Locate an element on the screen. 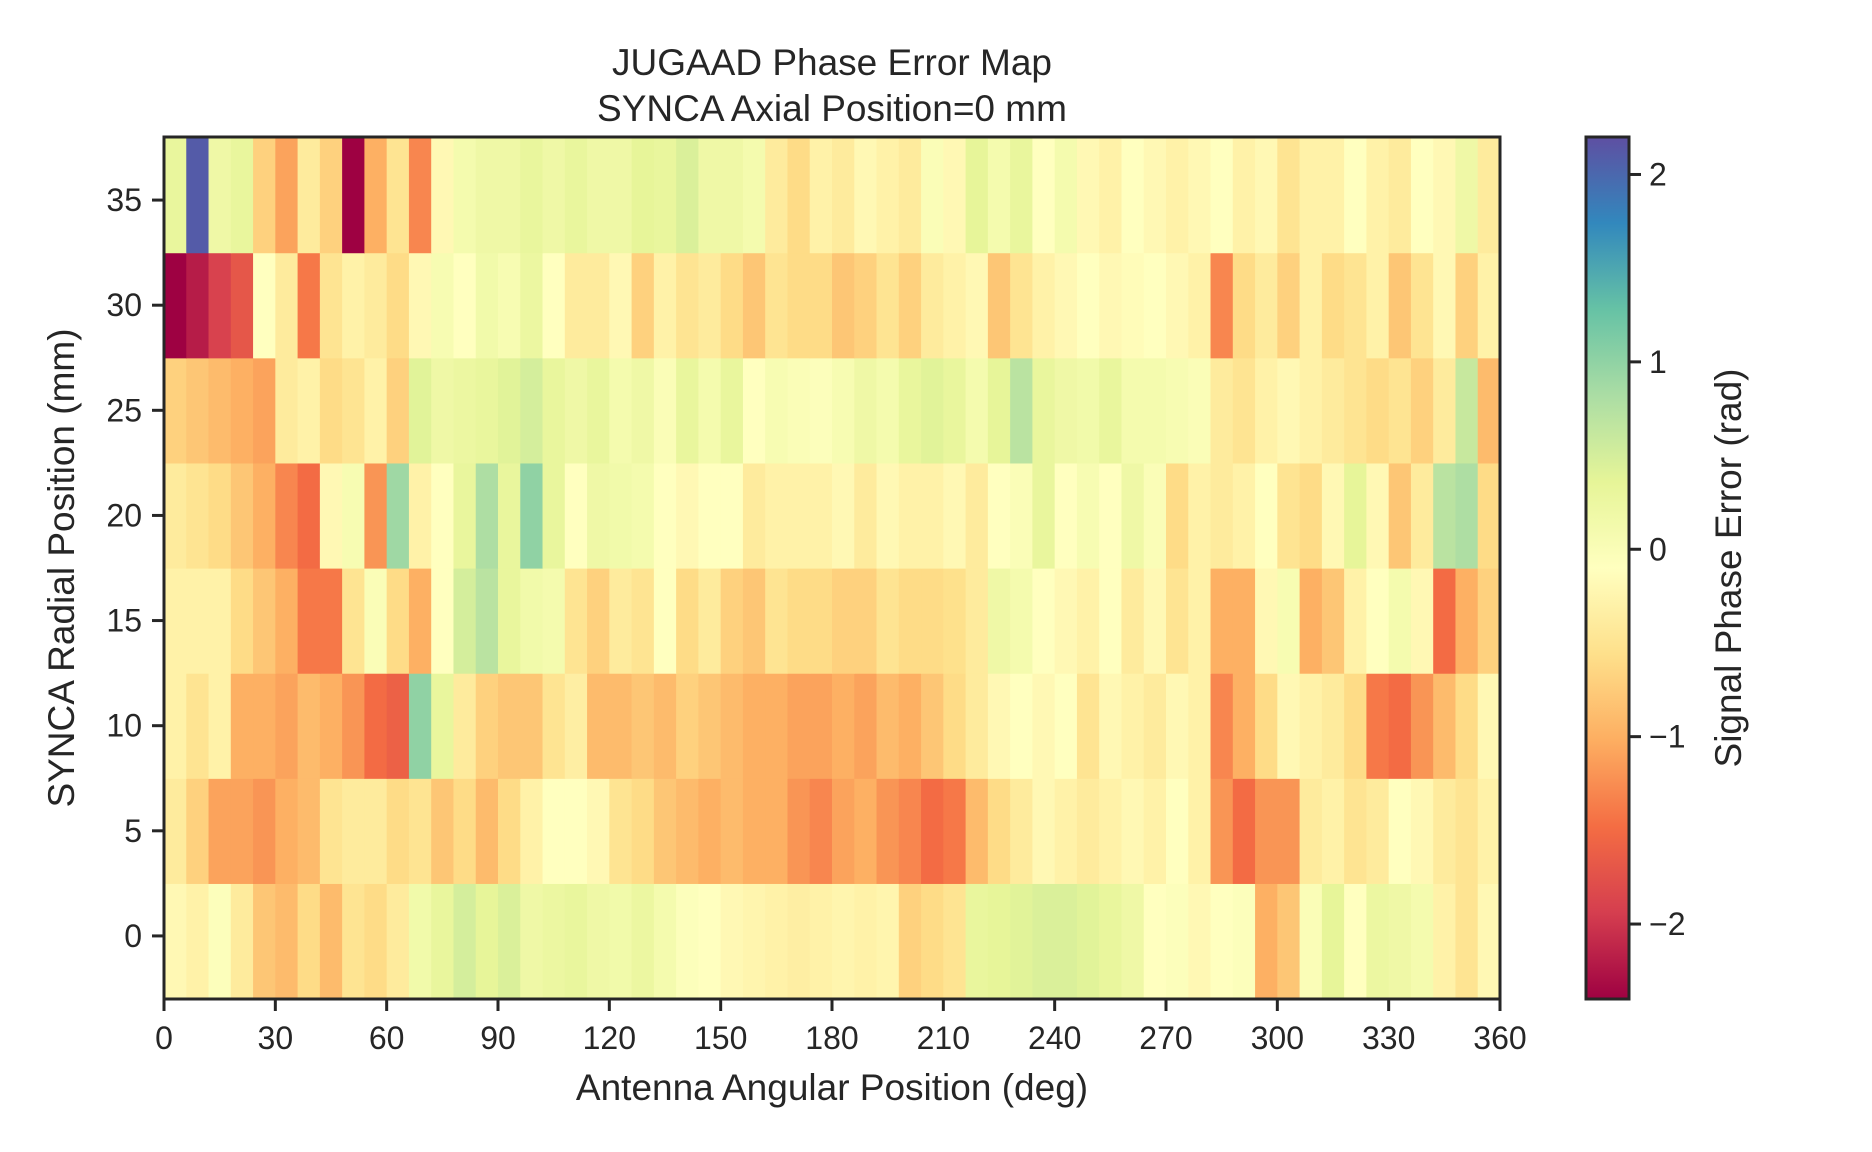  x-tick-label: 30 is located at coordinates (276, 1038).